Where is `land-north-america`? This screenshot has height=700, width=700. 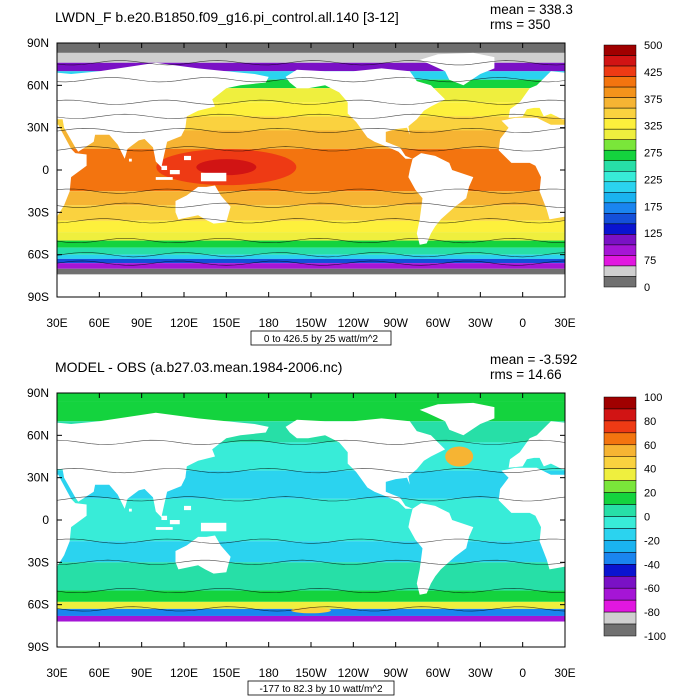
land-north-america is located at coordinates (365, 463).